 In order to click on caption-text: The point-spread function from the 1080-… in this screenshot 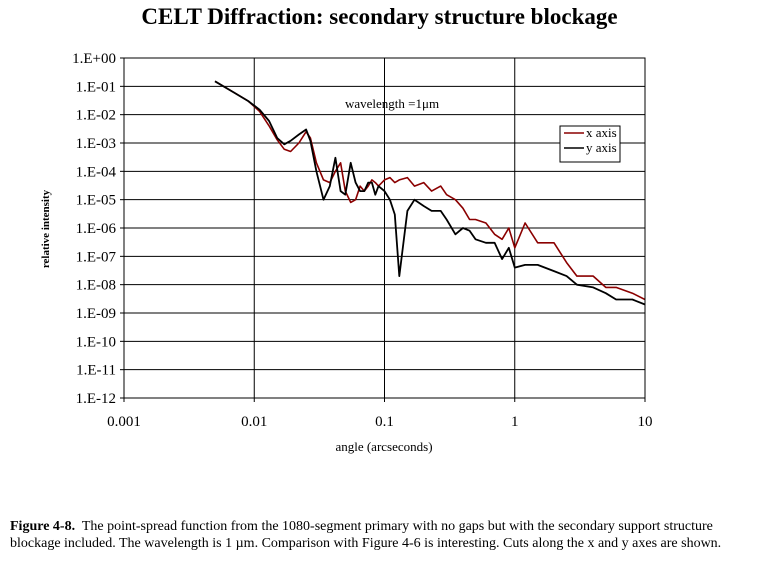, I will do `click(366, 535)`.